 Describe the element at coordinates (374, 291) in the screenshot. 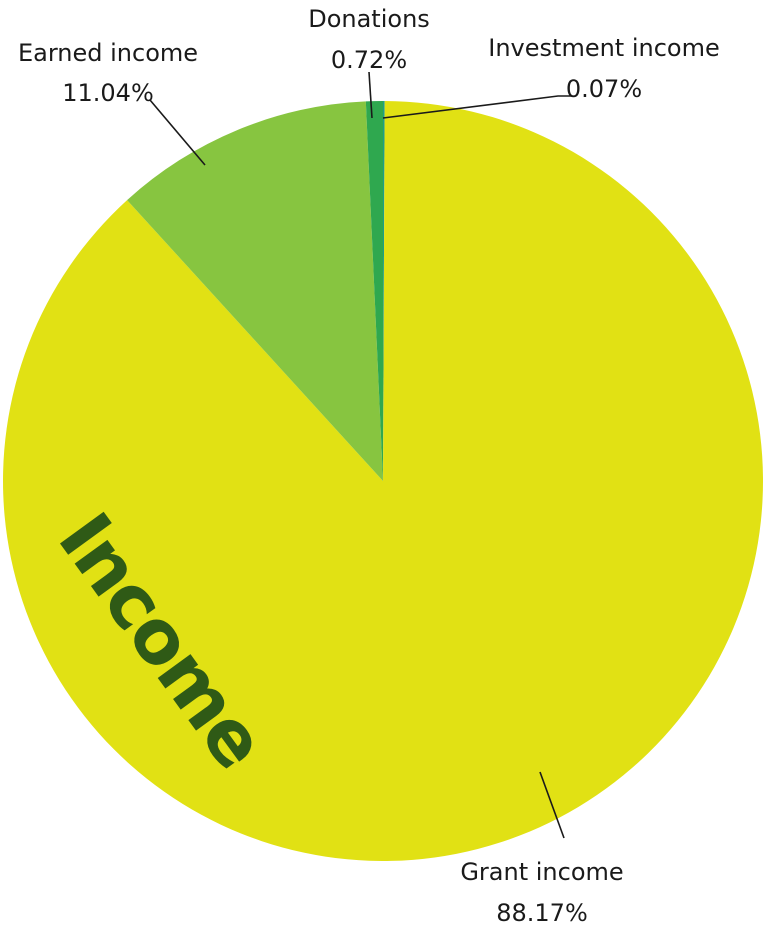

I see `pie-slice-donations` at that location.